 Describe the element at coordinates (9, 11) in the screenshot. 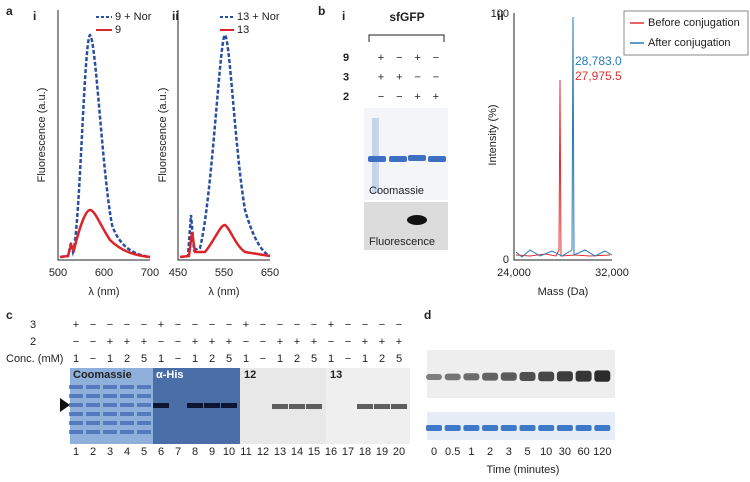

I see `panel-label: a` at that location.